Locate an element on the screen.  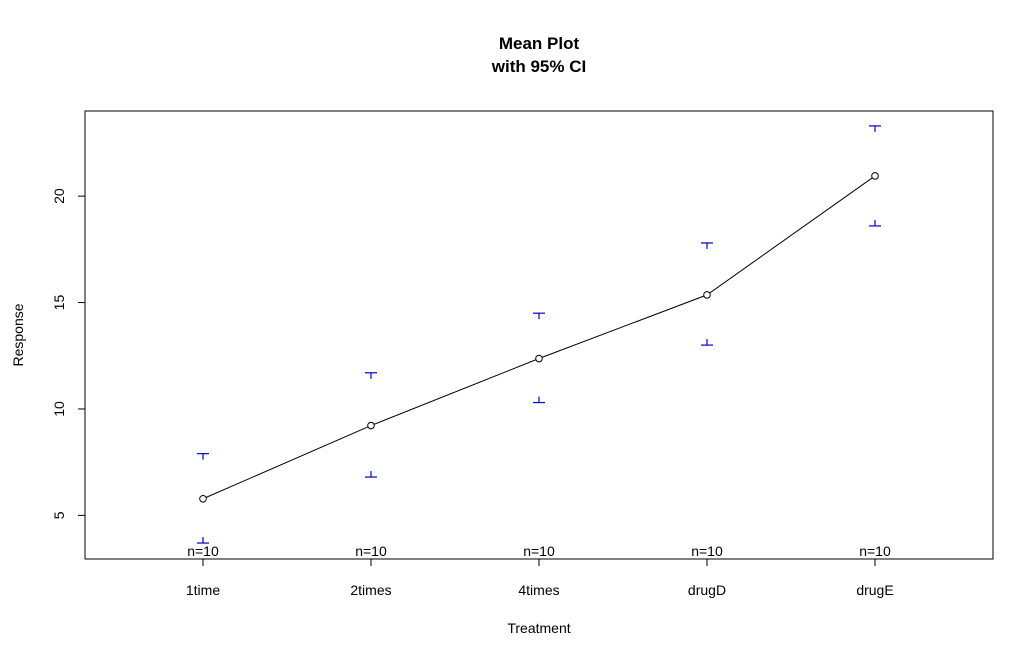
y-axis: 5 10 15 20 is located at coordinates (68, 353).